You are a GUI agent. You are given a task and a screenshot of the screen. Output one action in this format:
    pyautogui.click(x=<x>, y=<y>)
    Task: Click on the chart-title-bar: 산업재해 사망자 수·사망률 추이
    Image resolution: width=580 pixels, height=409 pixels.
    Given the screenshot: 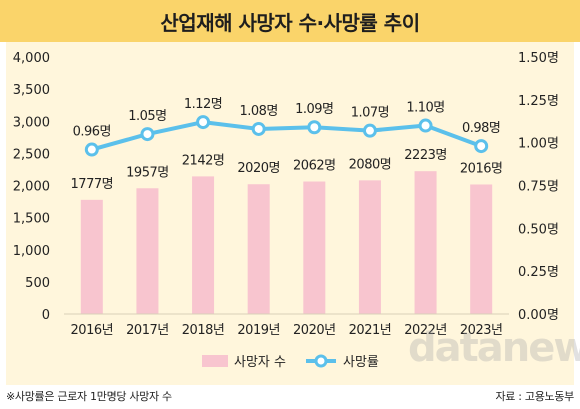 What is the action you would take?
    pyautogui.click(x=290, y=21)
    